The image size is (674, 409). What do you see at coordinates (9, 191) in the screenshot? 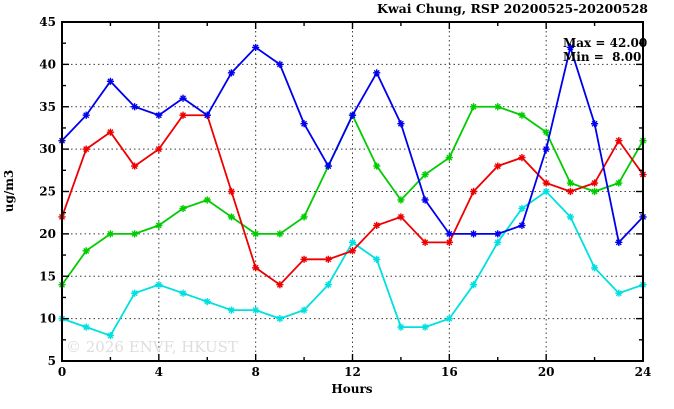
I see `y-axis-label: ug/m3` at bounding box center [9, 191].